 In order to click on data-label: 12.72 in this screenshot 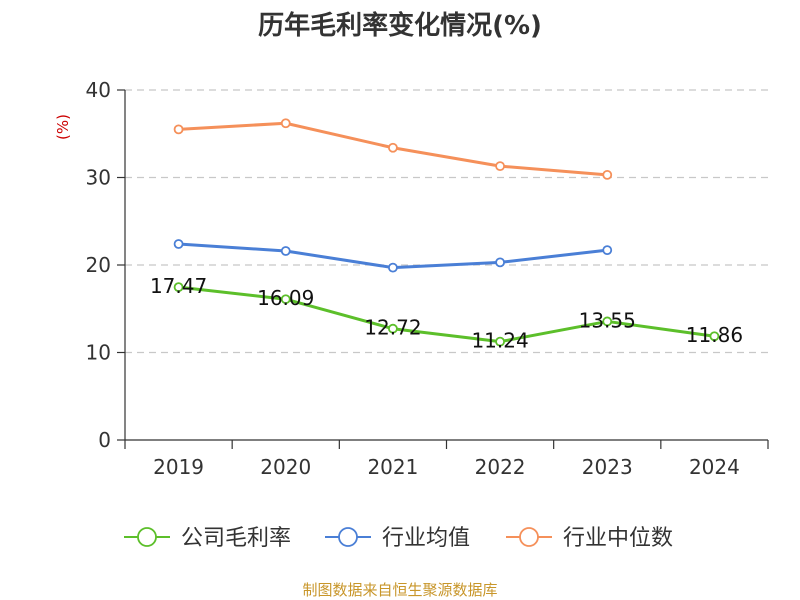, I will do `click(392, 328)`.